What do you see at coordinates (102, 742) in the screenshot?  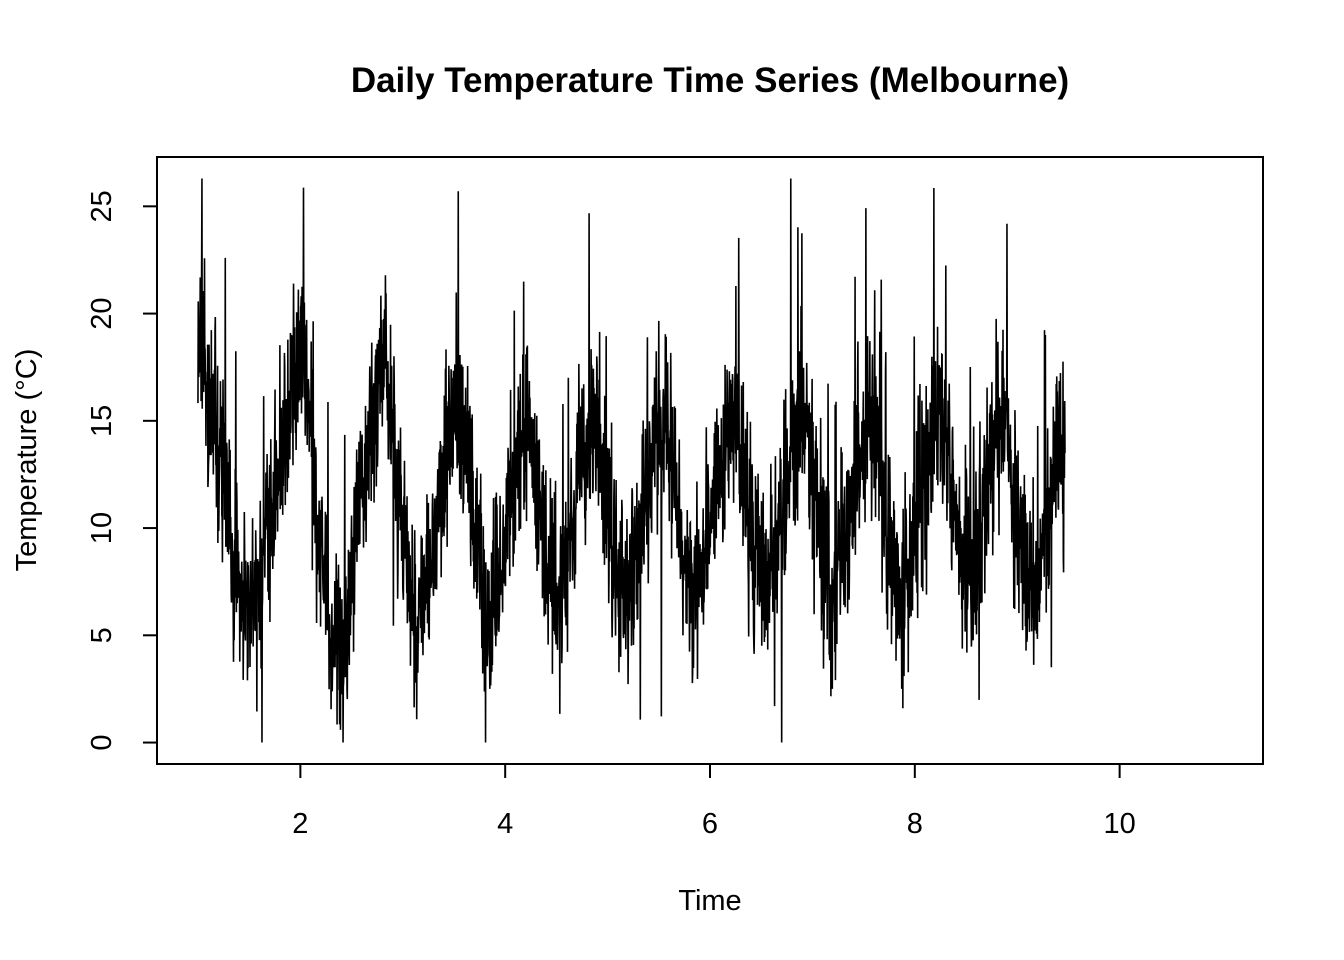 I see `y-tick-label: 0` at bounding box center [102, 742].